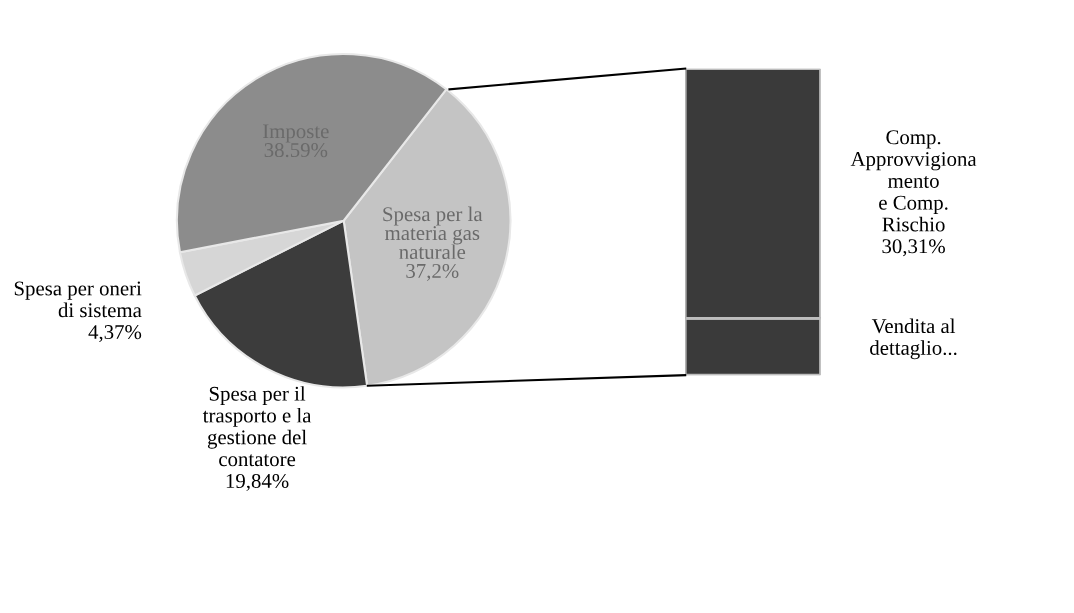 The width and height of the screenshot is (1074, 613). Describe the element at coordinates (433, 233) in the screenshot. I see `slice-label: Spesa per la materia gas naturale` at that location.